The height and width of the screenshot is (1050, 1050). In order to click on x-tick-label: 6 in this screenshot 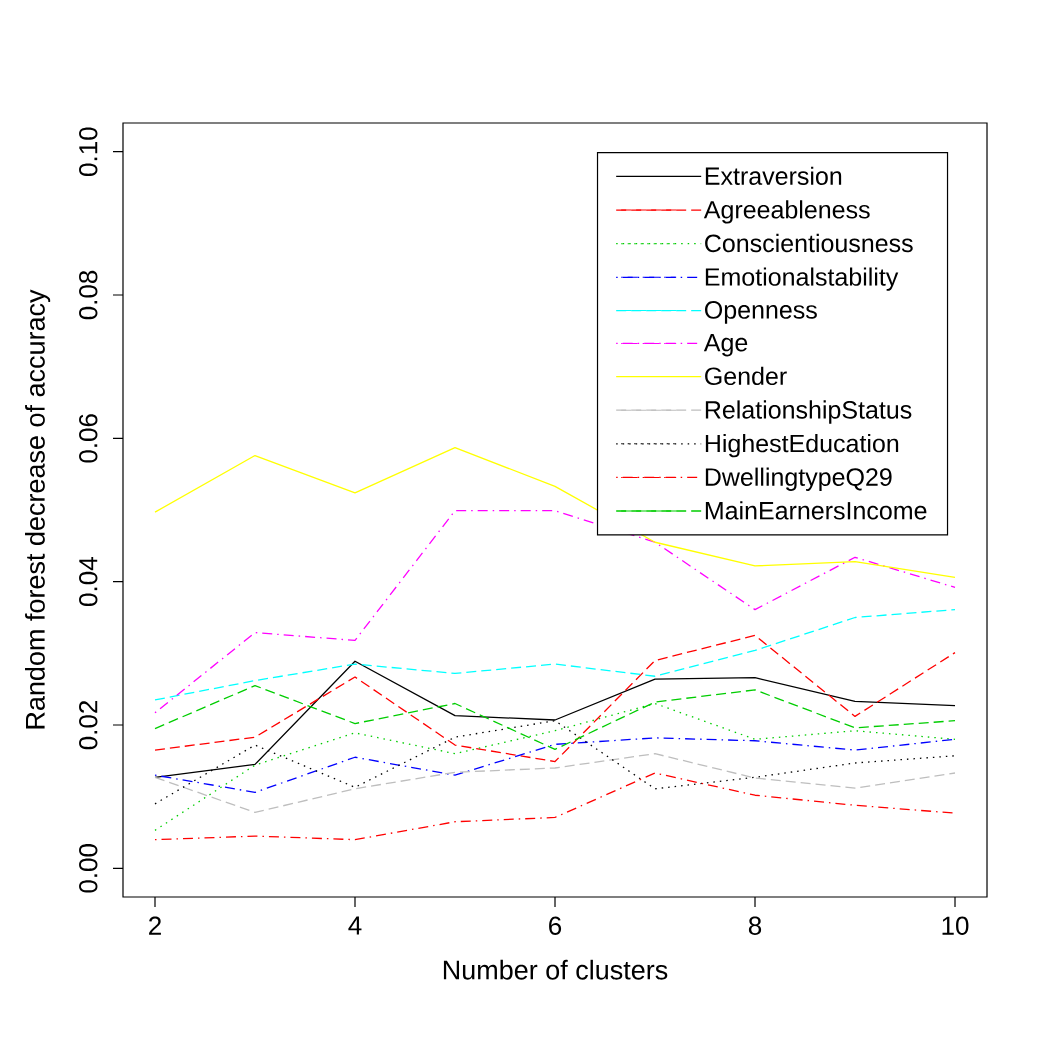, I will do `click(555, 925)`.